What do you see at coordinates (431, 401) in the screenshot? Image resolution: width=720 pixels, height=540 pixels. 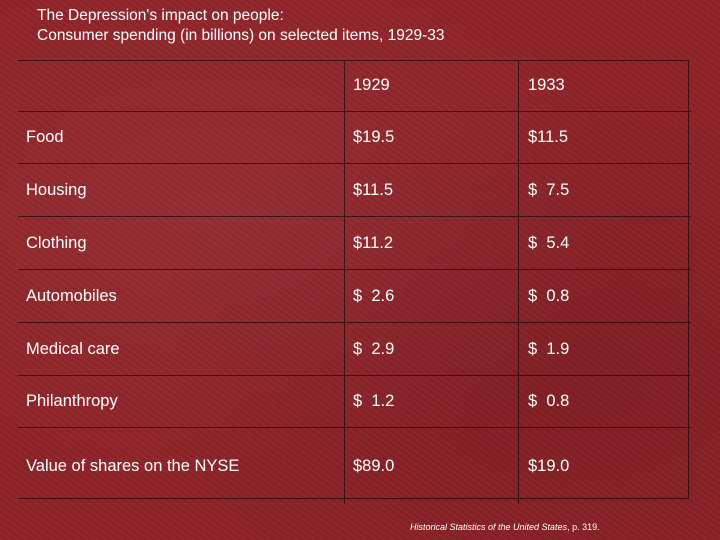 I see `value-1929: $ 1.2` at bounding box center [431, 401].